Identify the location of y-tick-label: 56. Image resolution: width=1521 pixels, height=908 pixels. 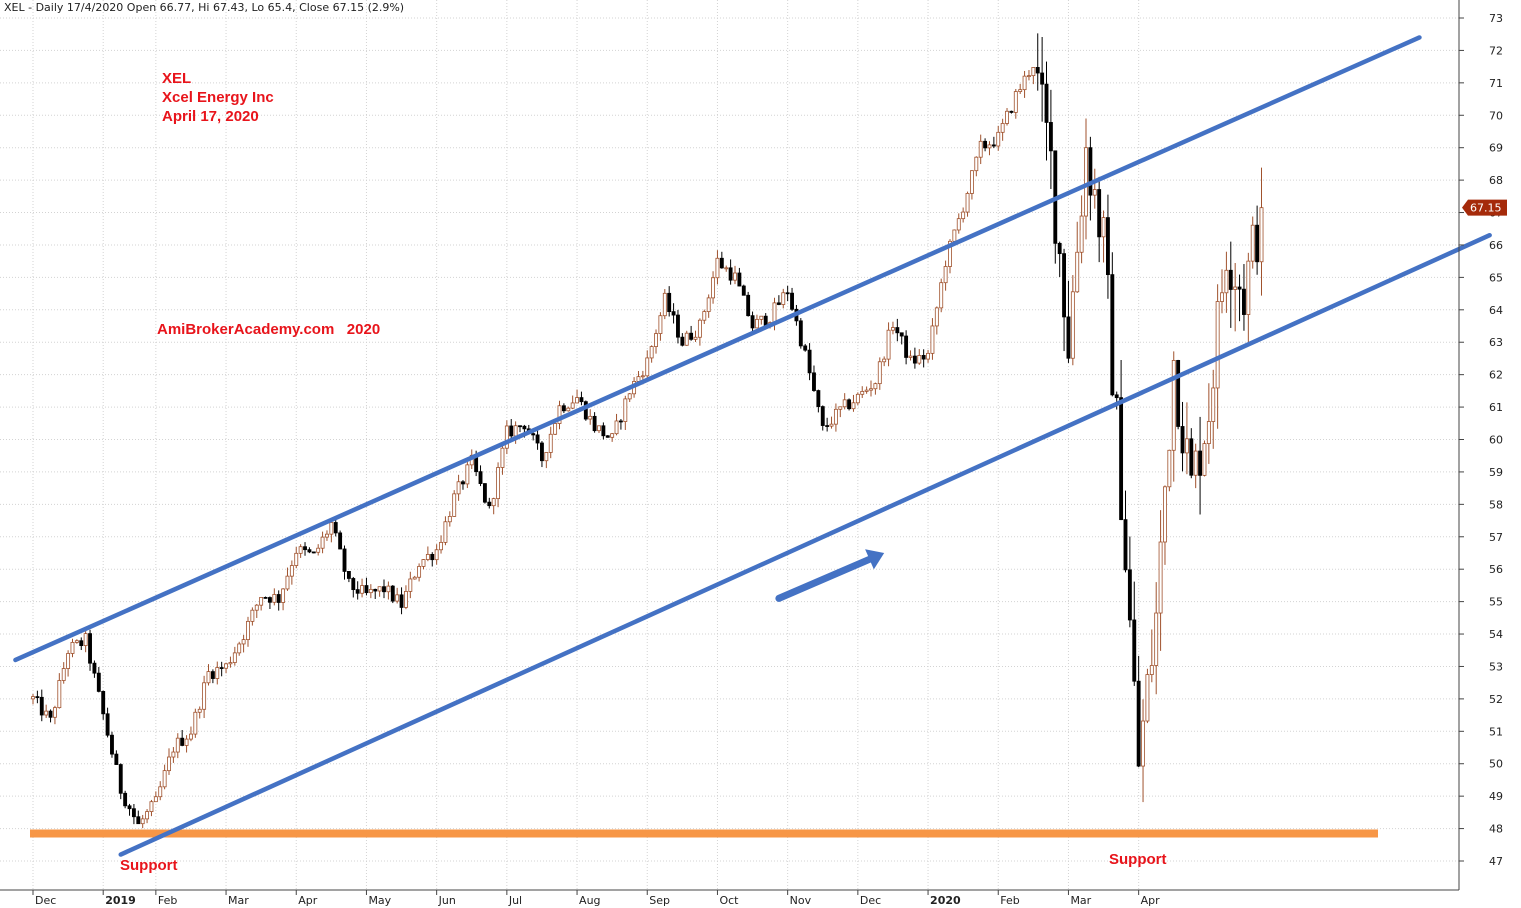
(1496, 569).